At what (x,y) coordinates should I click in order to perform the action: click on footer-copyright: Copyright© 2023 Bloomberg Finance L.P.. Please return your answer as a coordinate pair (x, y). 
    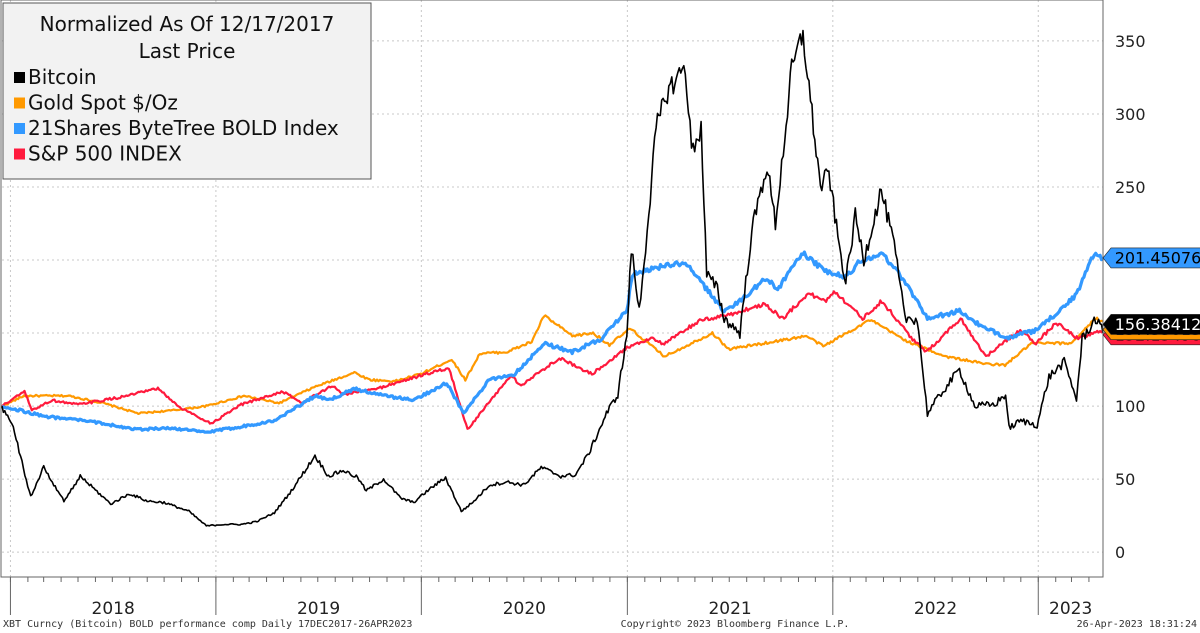
    Looking at the image, I should click on (735, 624).